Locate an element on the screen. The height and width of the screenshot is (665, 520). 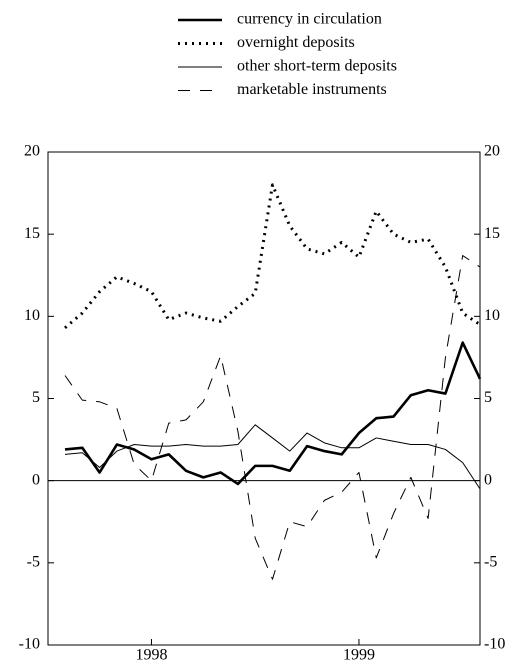
y-tick-label: -5 is located at coordinates (33, 562).